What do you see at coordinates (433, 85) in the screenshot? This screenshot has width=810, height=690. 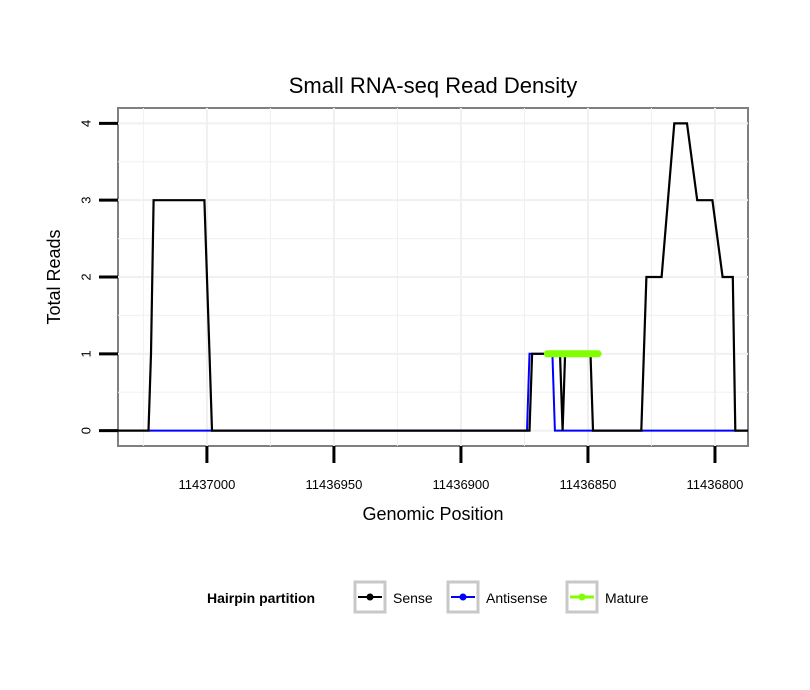 I see `chart-title: Small RNA-seq Read Density` at bounding box center [433, 85].